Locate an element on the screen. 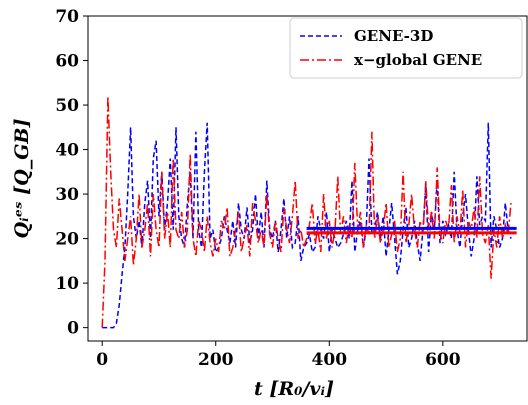 This screenshot has width=528, height=405. x-axis: 0 200 400 600 t [R₀/vᵢ] is located at coordinates (278, 370).